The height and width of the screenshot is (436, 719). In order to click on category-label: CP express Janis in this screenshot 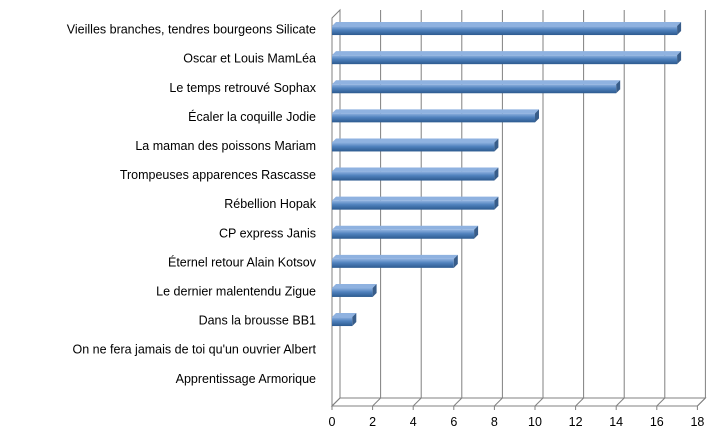, I will do `click(267, 233)`.